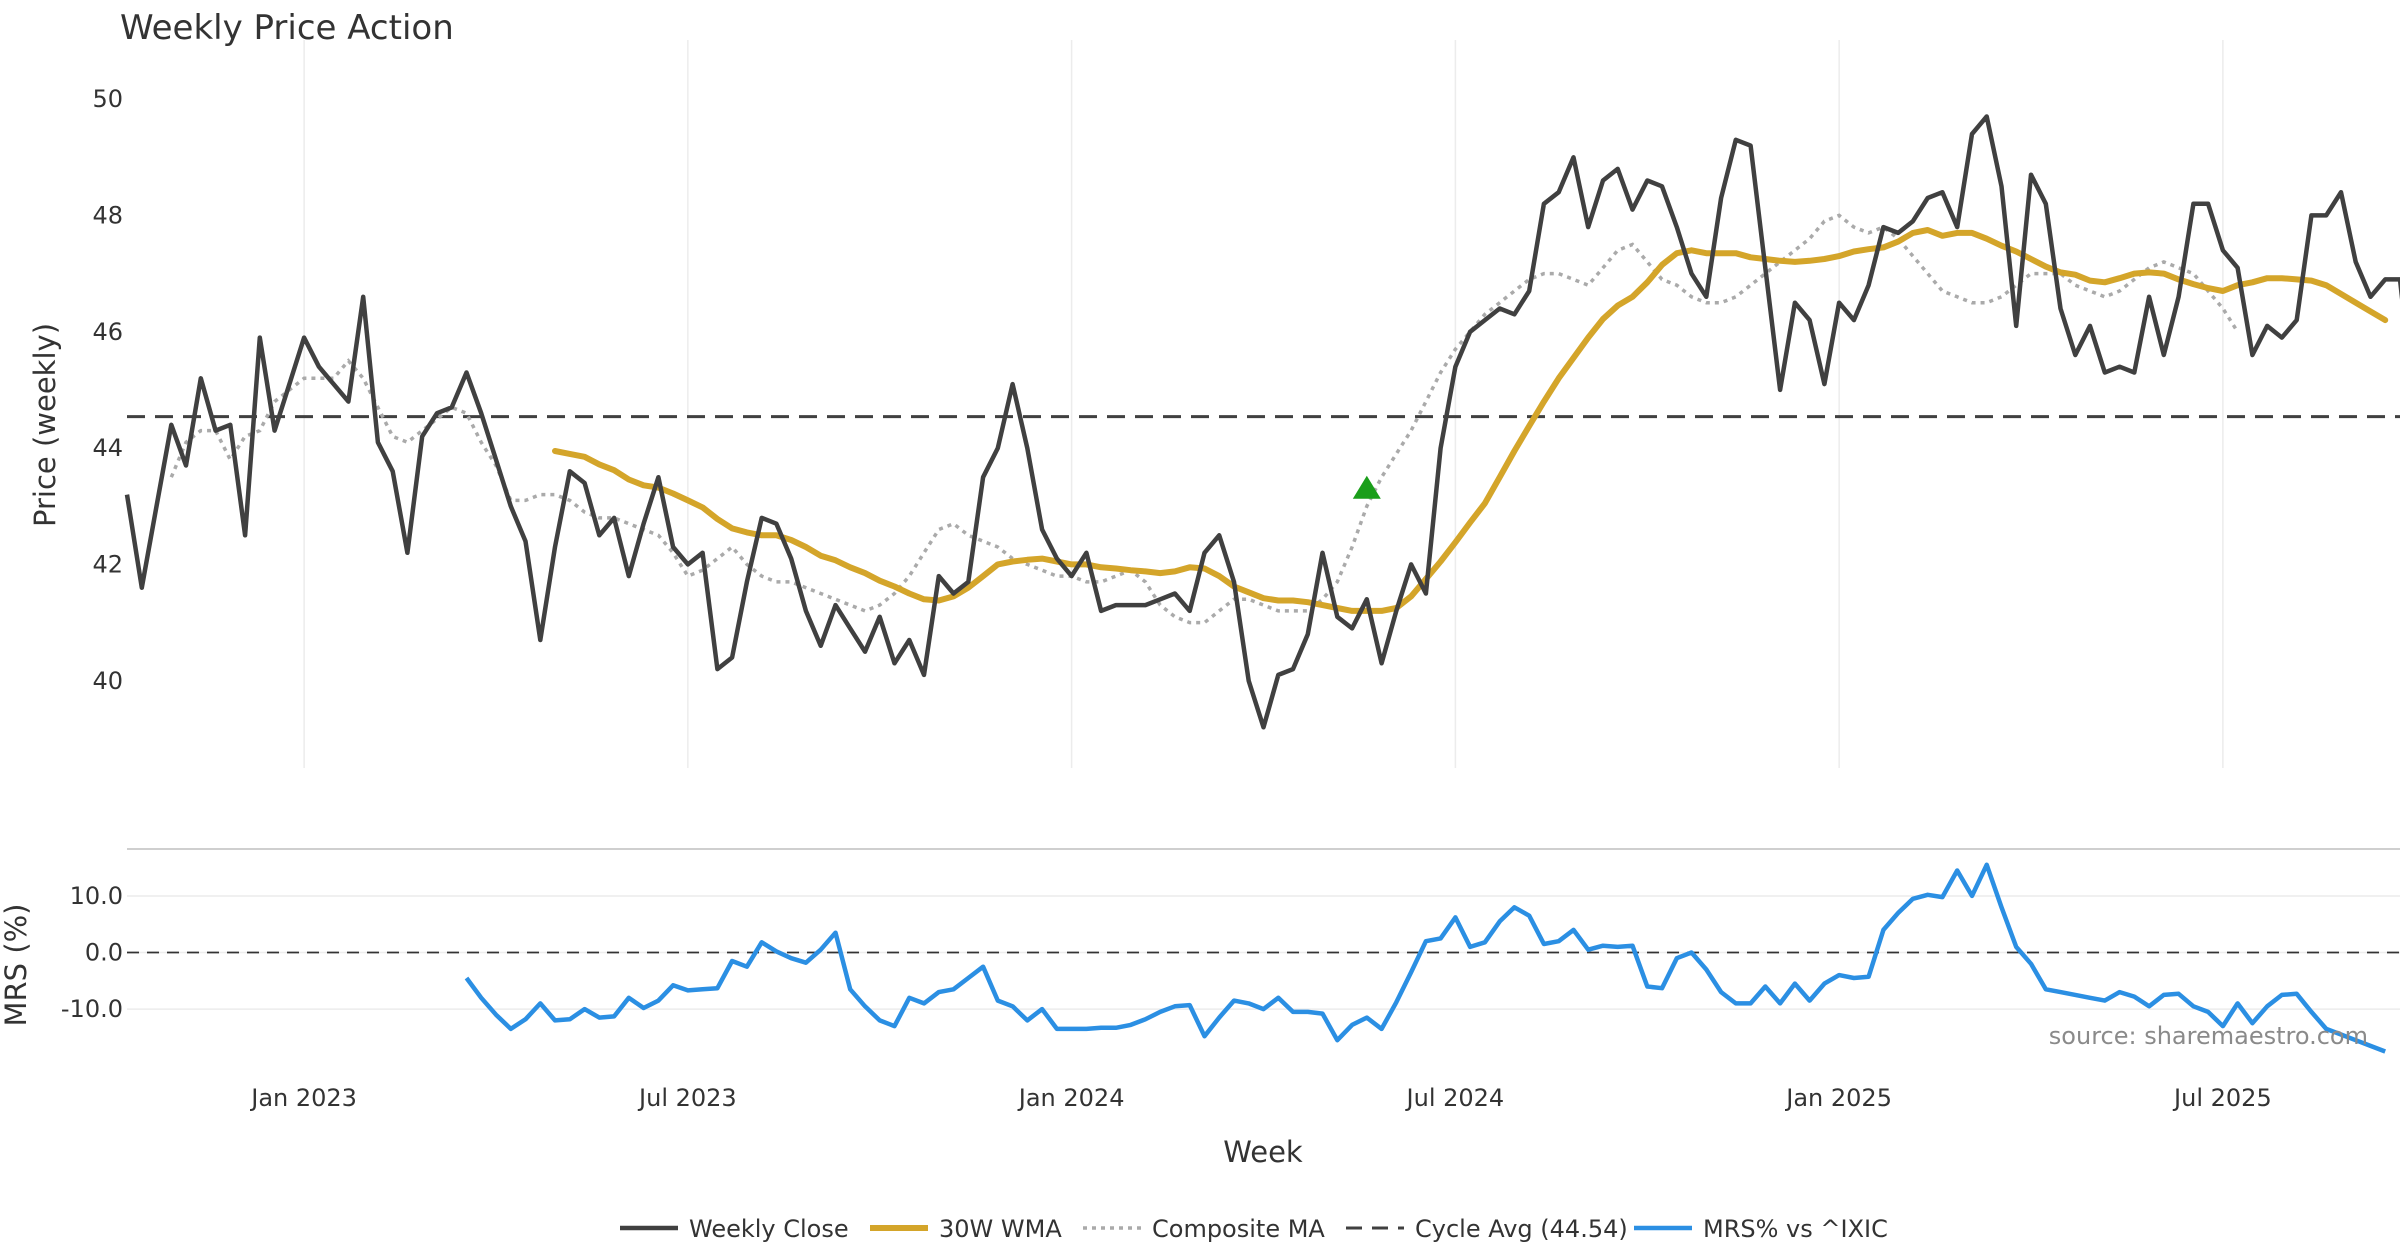  I want to click on mrs-y-tick-label: 0.0, so click(104, 953).